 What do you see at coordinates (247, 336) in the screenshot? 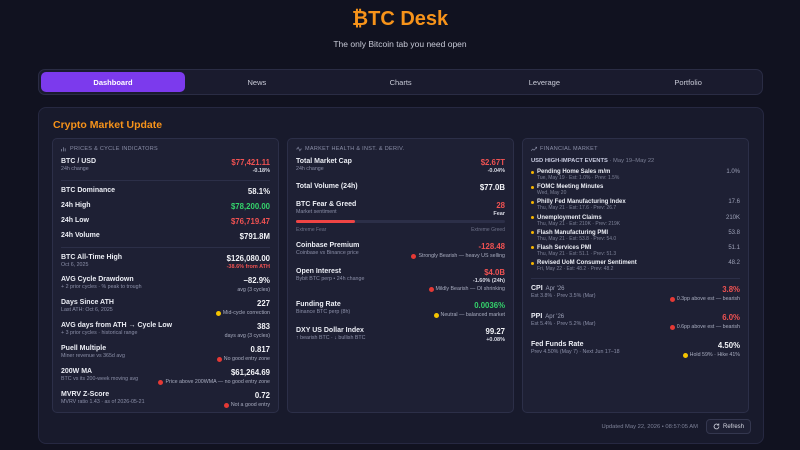
I see `note-text: days avg (3 cycles)` at bounding box center [247, 336].